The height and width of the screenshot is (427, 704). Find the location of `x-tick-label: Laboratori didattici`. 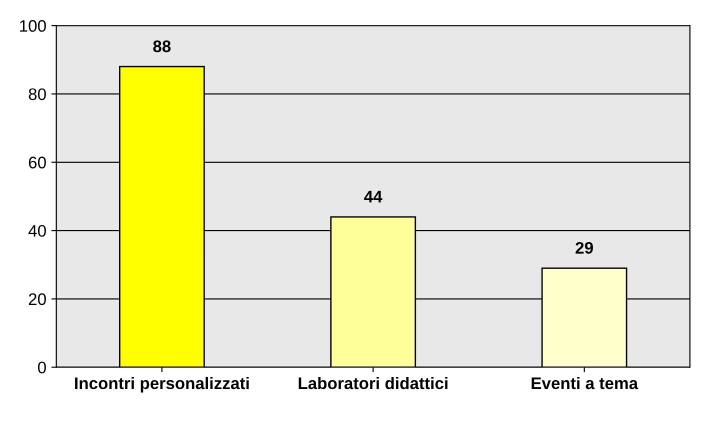

x-tick-label: Laboratori didattici is located at coordinates (373, 383).